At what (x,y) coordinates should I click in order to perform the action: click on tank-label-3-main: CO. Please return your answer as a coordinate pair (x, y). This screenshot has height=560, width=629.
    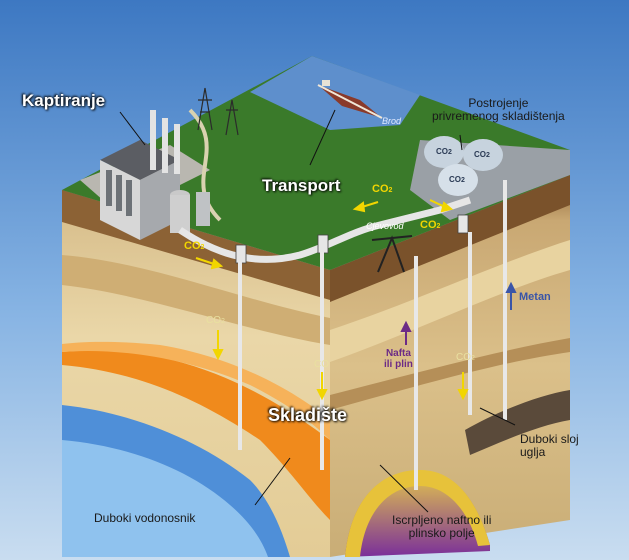
    Looking at the image, I should click on (455, 179).